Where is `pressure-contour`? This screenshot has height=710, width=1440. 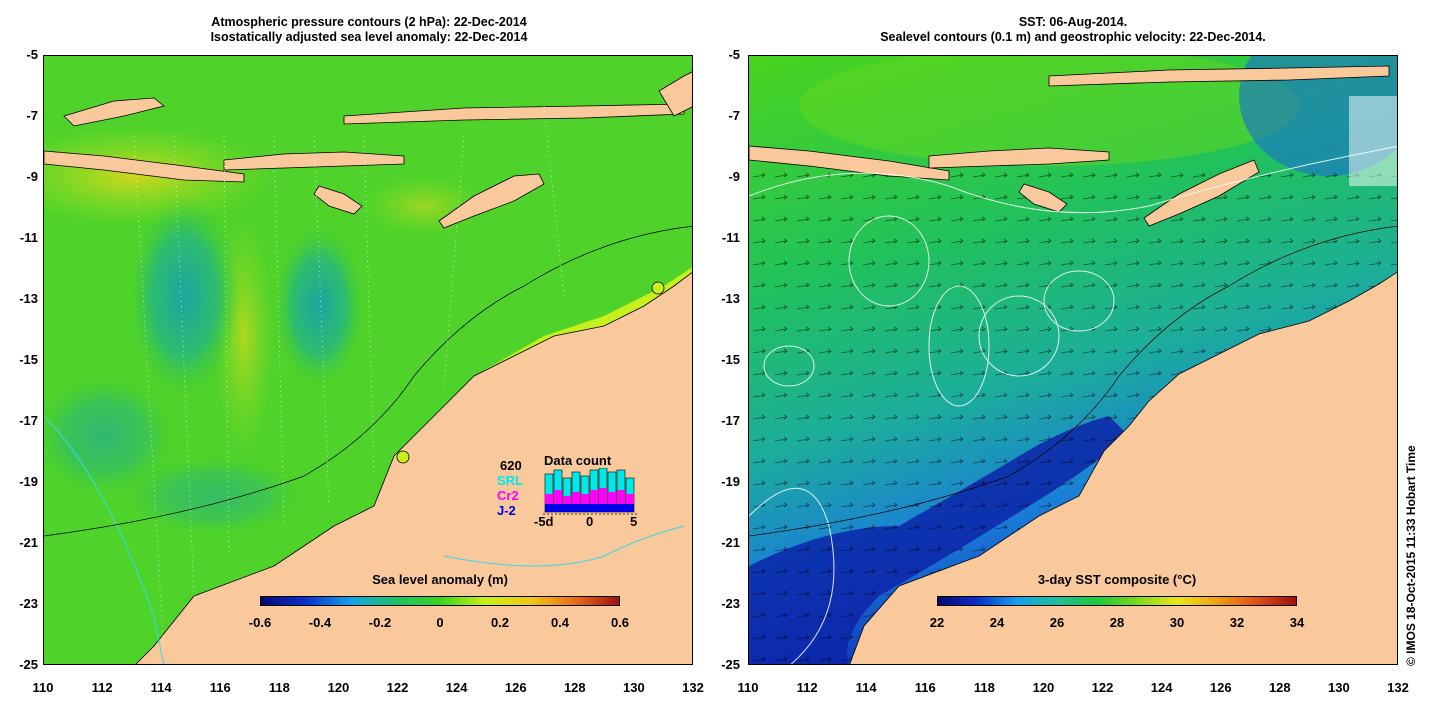
pressure-contour is located at coordinates (104, 539).